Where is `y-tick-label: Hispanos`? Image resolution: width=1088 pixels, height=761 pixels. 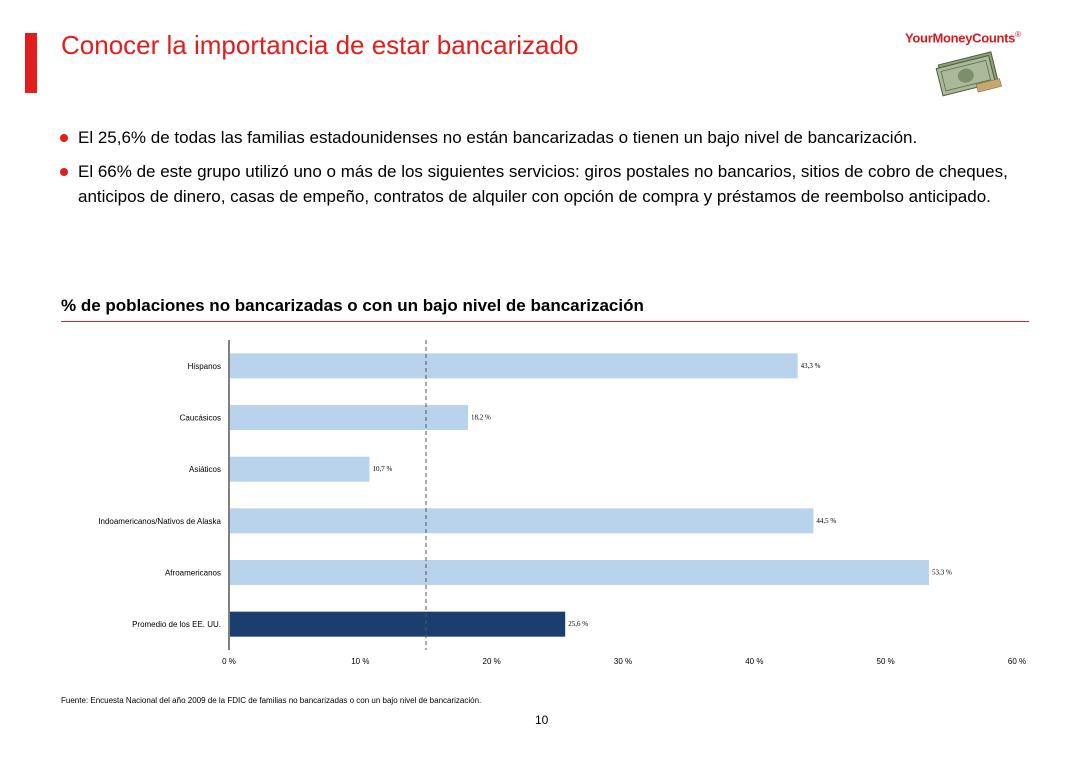 y-tick-label: Hispanos is located at coordinates (204, 366).